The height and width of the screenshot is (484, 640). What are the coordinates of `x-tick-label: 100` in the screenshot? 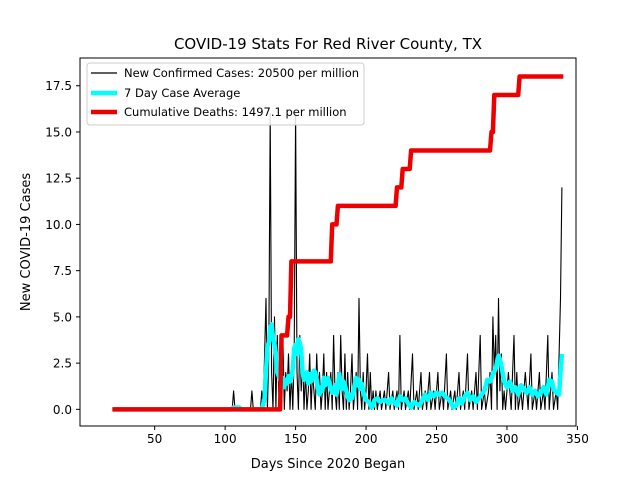 It's located at (225, 439).